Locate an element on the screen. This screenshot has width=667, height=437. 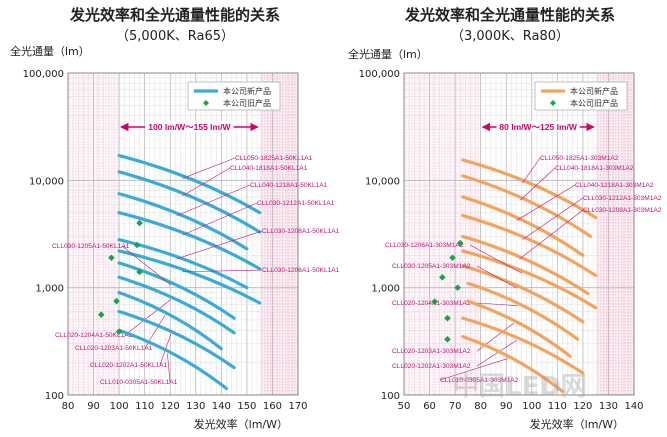
series-label: CLL030-1206A1-50KL1A1 is located at coordinates (301, 270).